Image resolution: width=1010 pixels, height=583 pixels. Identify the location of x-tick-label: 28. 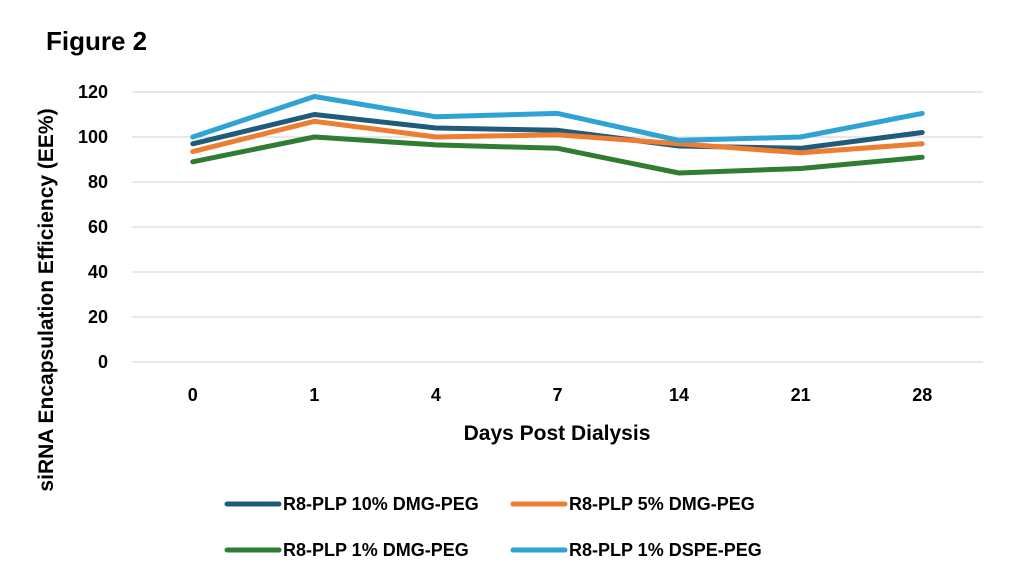
(922, 395).